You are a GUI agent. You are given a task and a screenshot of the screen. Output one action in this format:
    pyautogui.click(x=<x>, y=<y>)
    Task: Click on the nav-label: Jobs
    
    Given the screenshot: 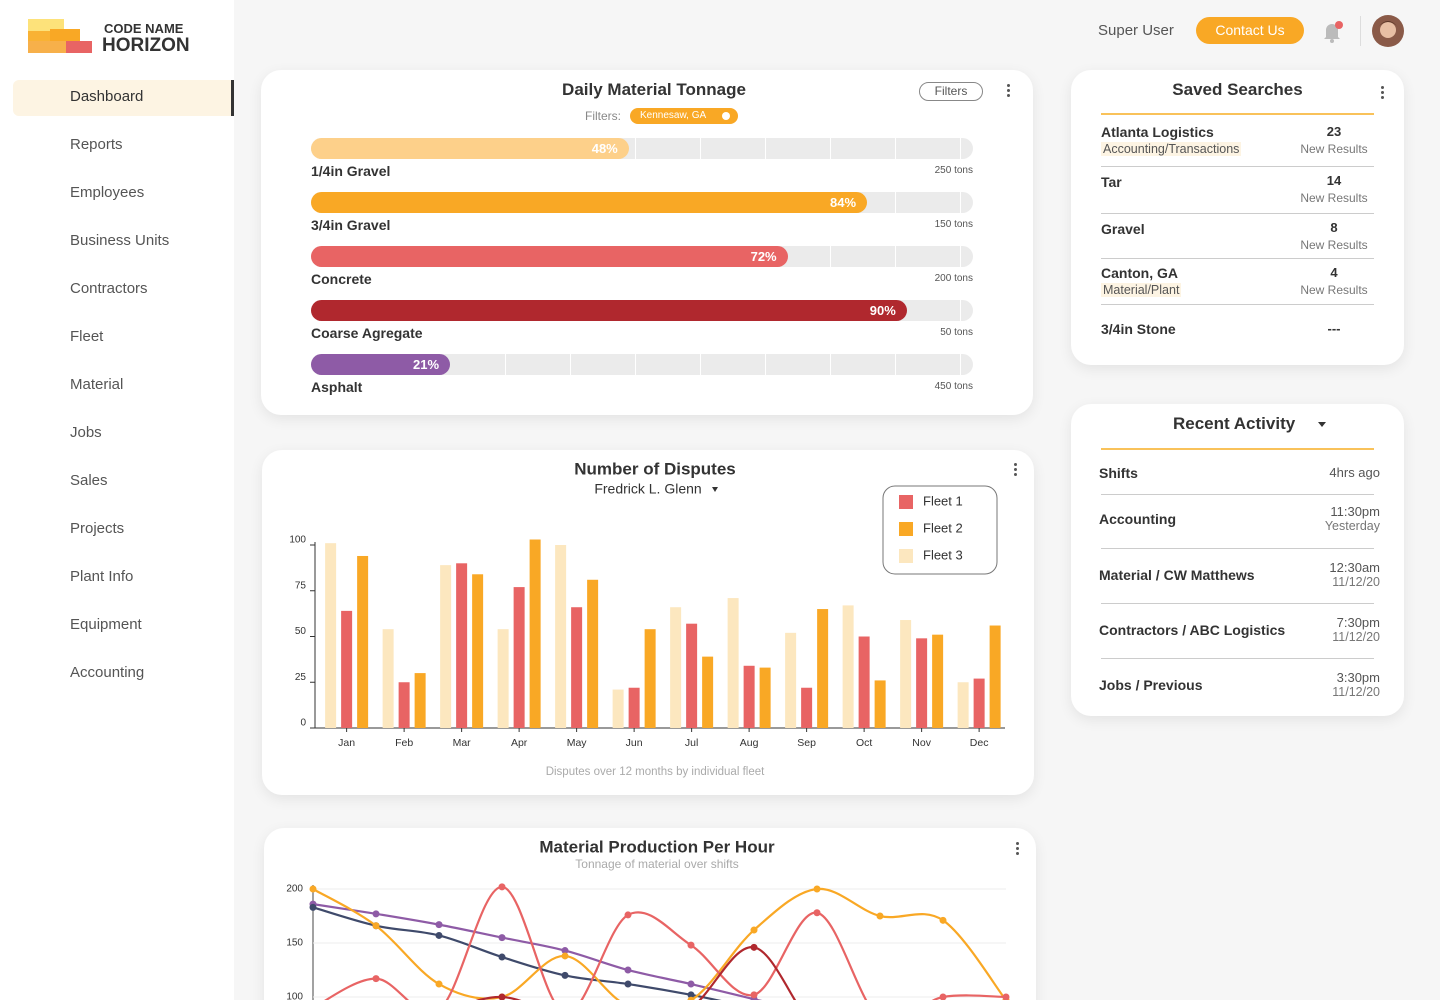 What is the action you would take?
    pyautogui.click(x=86, y=432)
    